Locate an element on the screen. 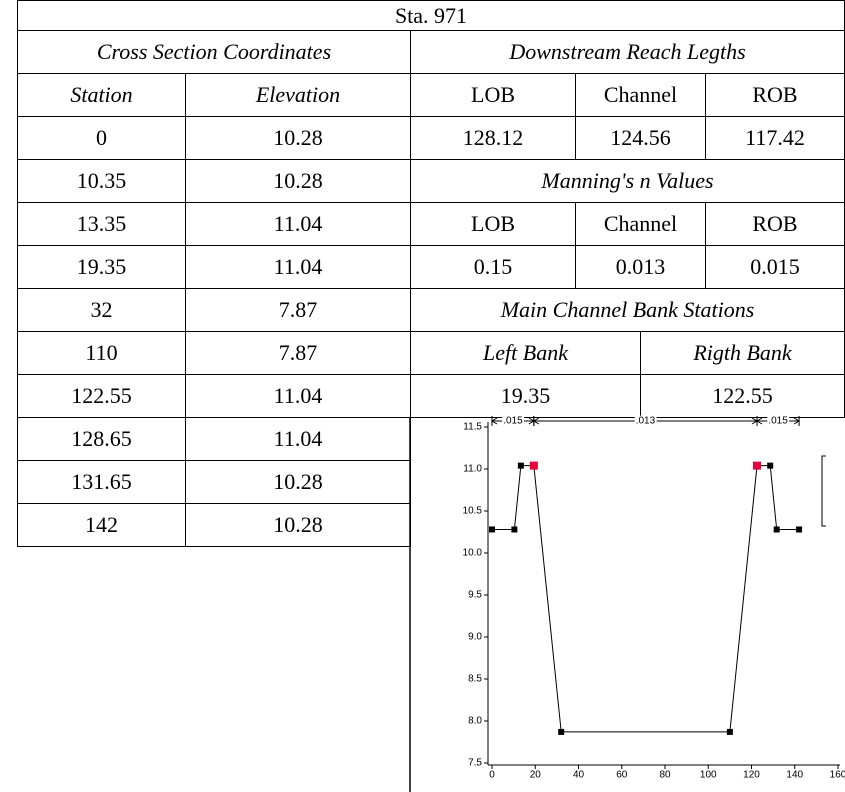 The image size is (845, 792). y-tick-label: 9.5 is located at coordinates (475, 595).